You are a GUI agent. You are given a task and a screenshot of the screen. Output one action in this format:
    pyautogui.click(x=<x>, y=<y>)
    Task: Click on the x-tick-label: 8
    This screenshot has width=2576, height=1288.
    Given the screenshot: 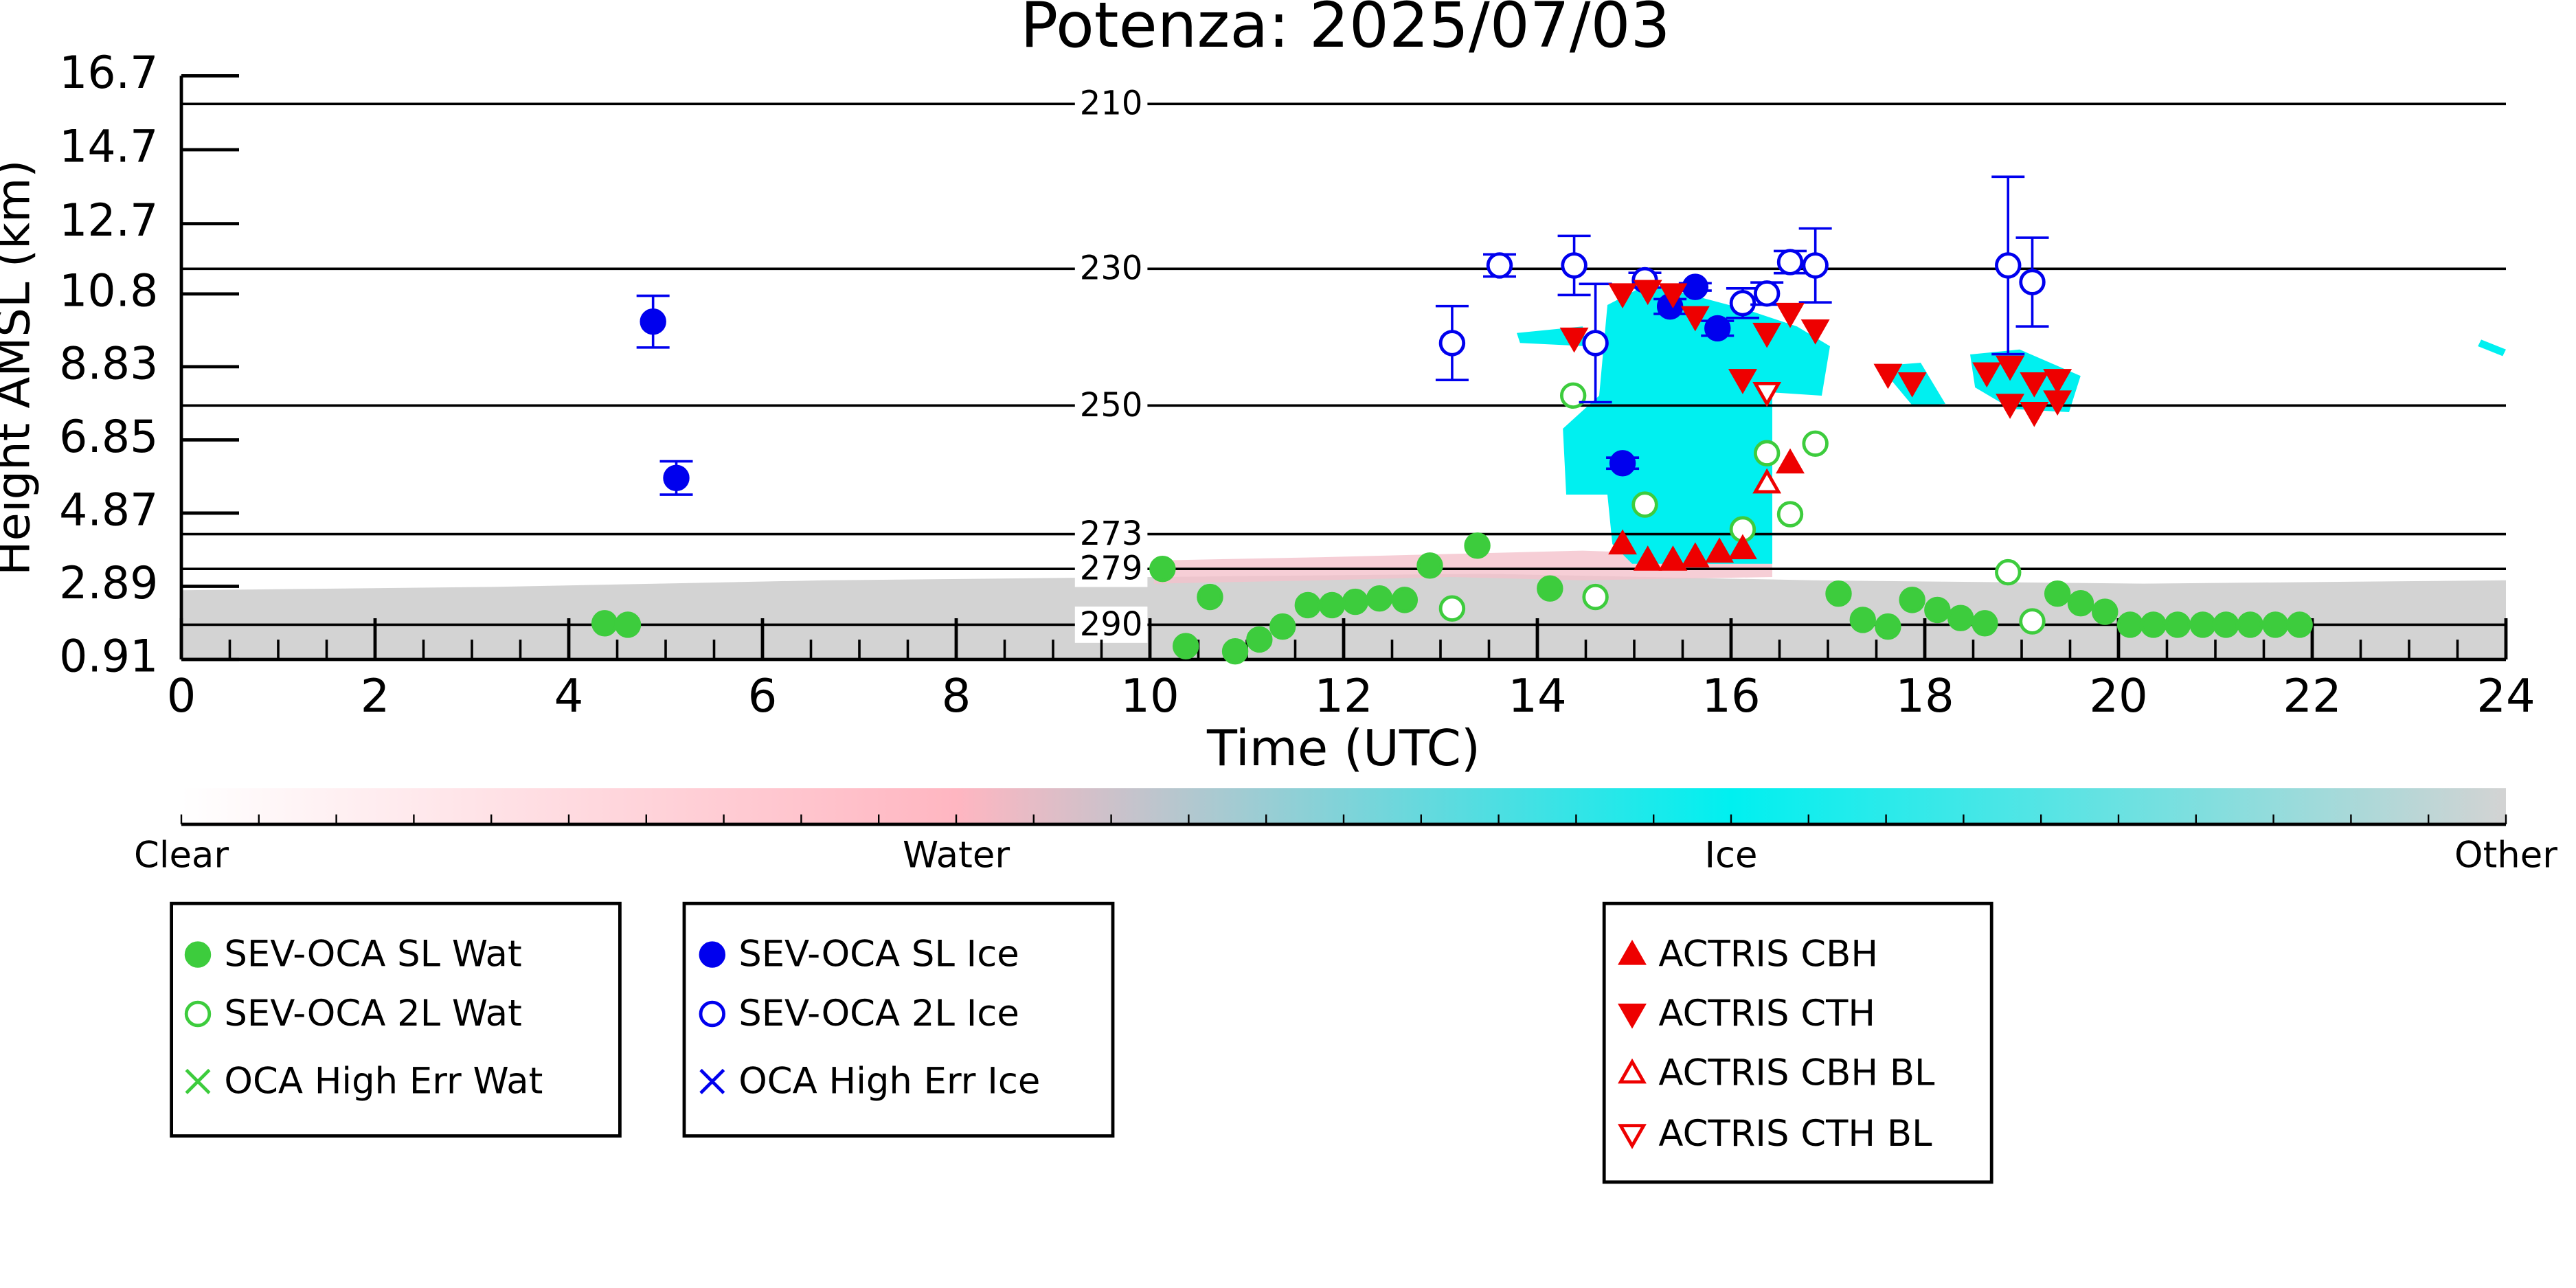 What is the action you would take?
    pyautogui.click(x=956, y=696)
    